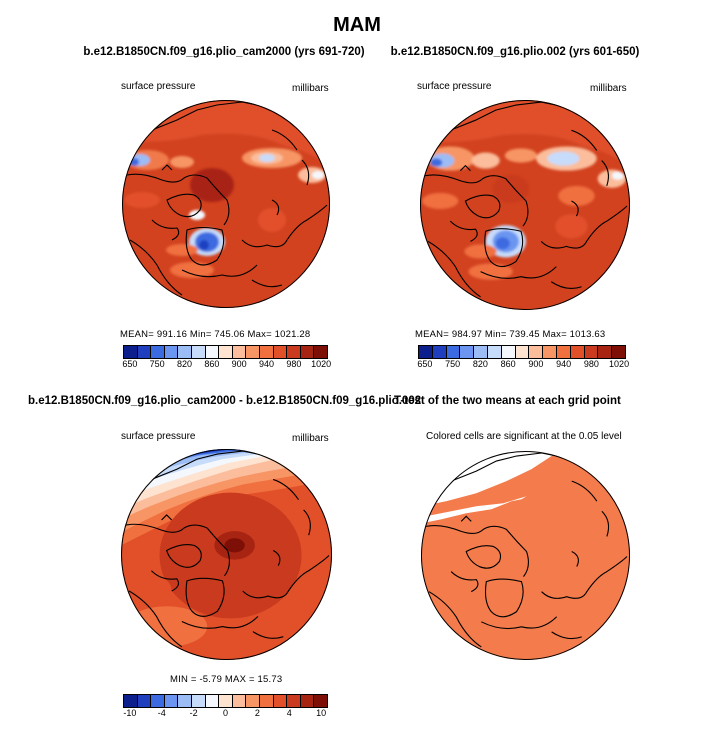 Image resolution: width=714 pixels, height=752 pixels. Describe the element at coordinates (130, 713) in the screenshot. I see `colorbar-label: -10` at that location.